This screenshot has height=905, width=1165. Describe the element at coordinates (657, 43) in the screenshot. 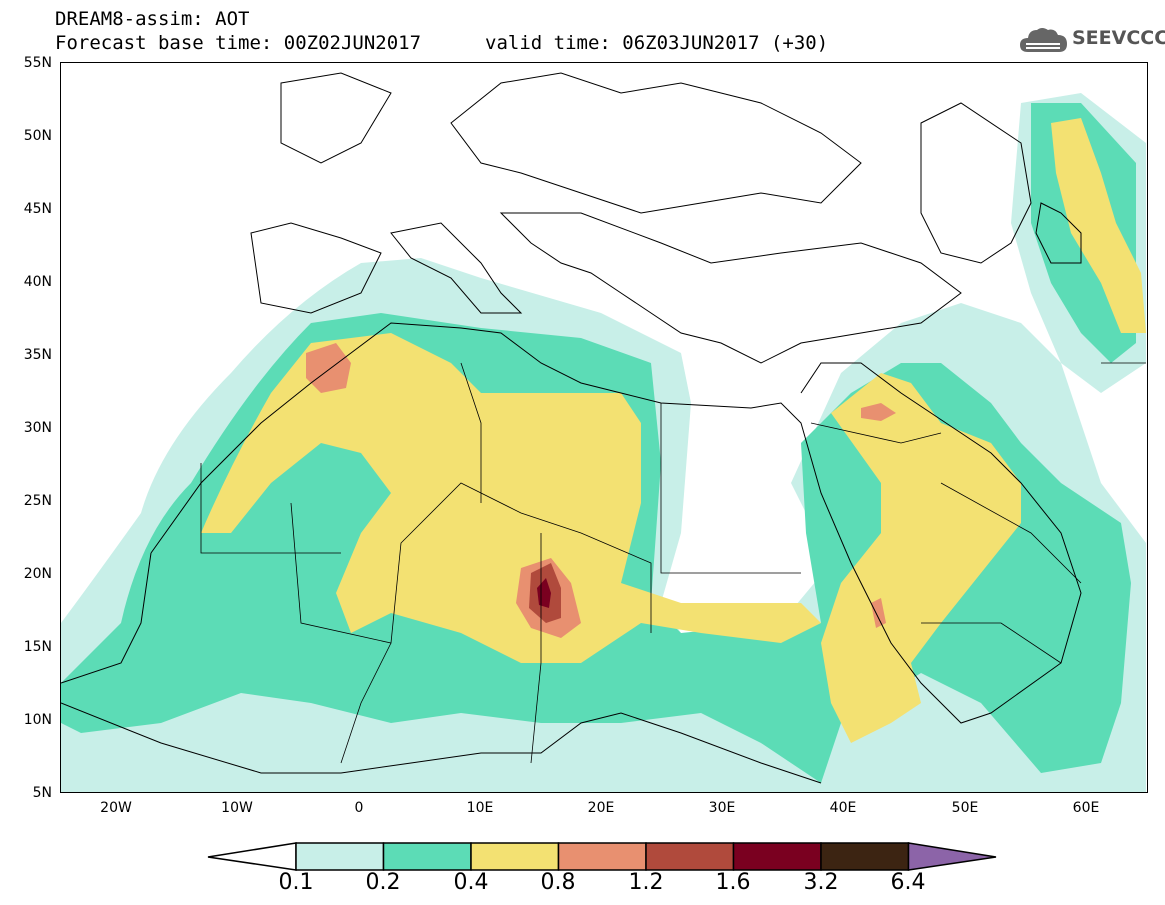

I see `valid-time: valid time: 06Z03JUN2017 (+30)` at that location.